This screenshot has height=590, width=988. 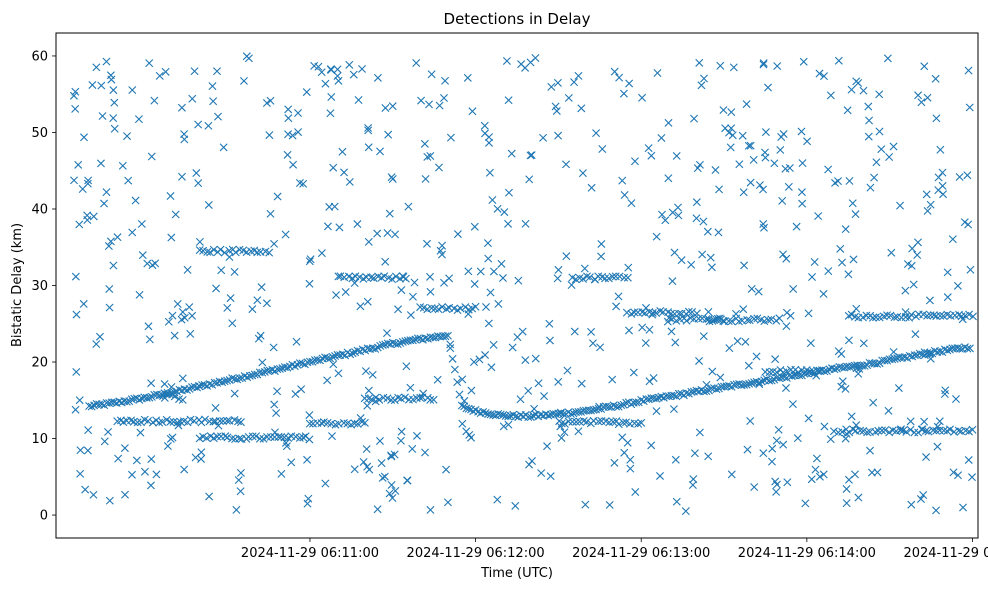 I want to click on y-tick-label: 0, so click(x=44, y=516).